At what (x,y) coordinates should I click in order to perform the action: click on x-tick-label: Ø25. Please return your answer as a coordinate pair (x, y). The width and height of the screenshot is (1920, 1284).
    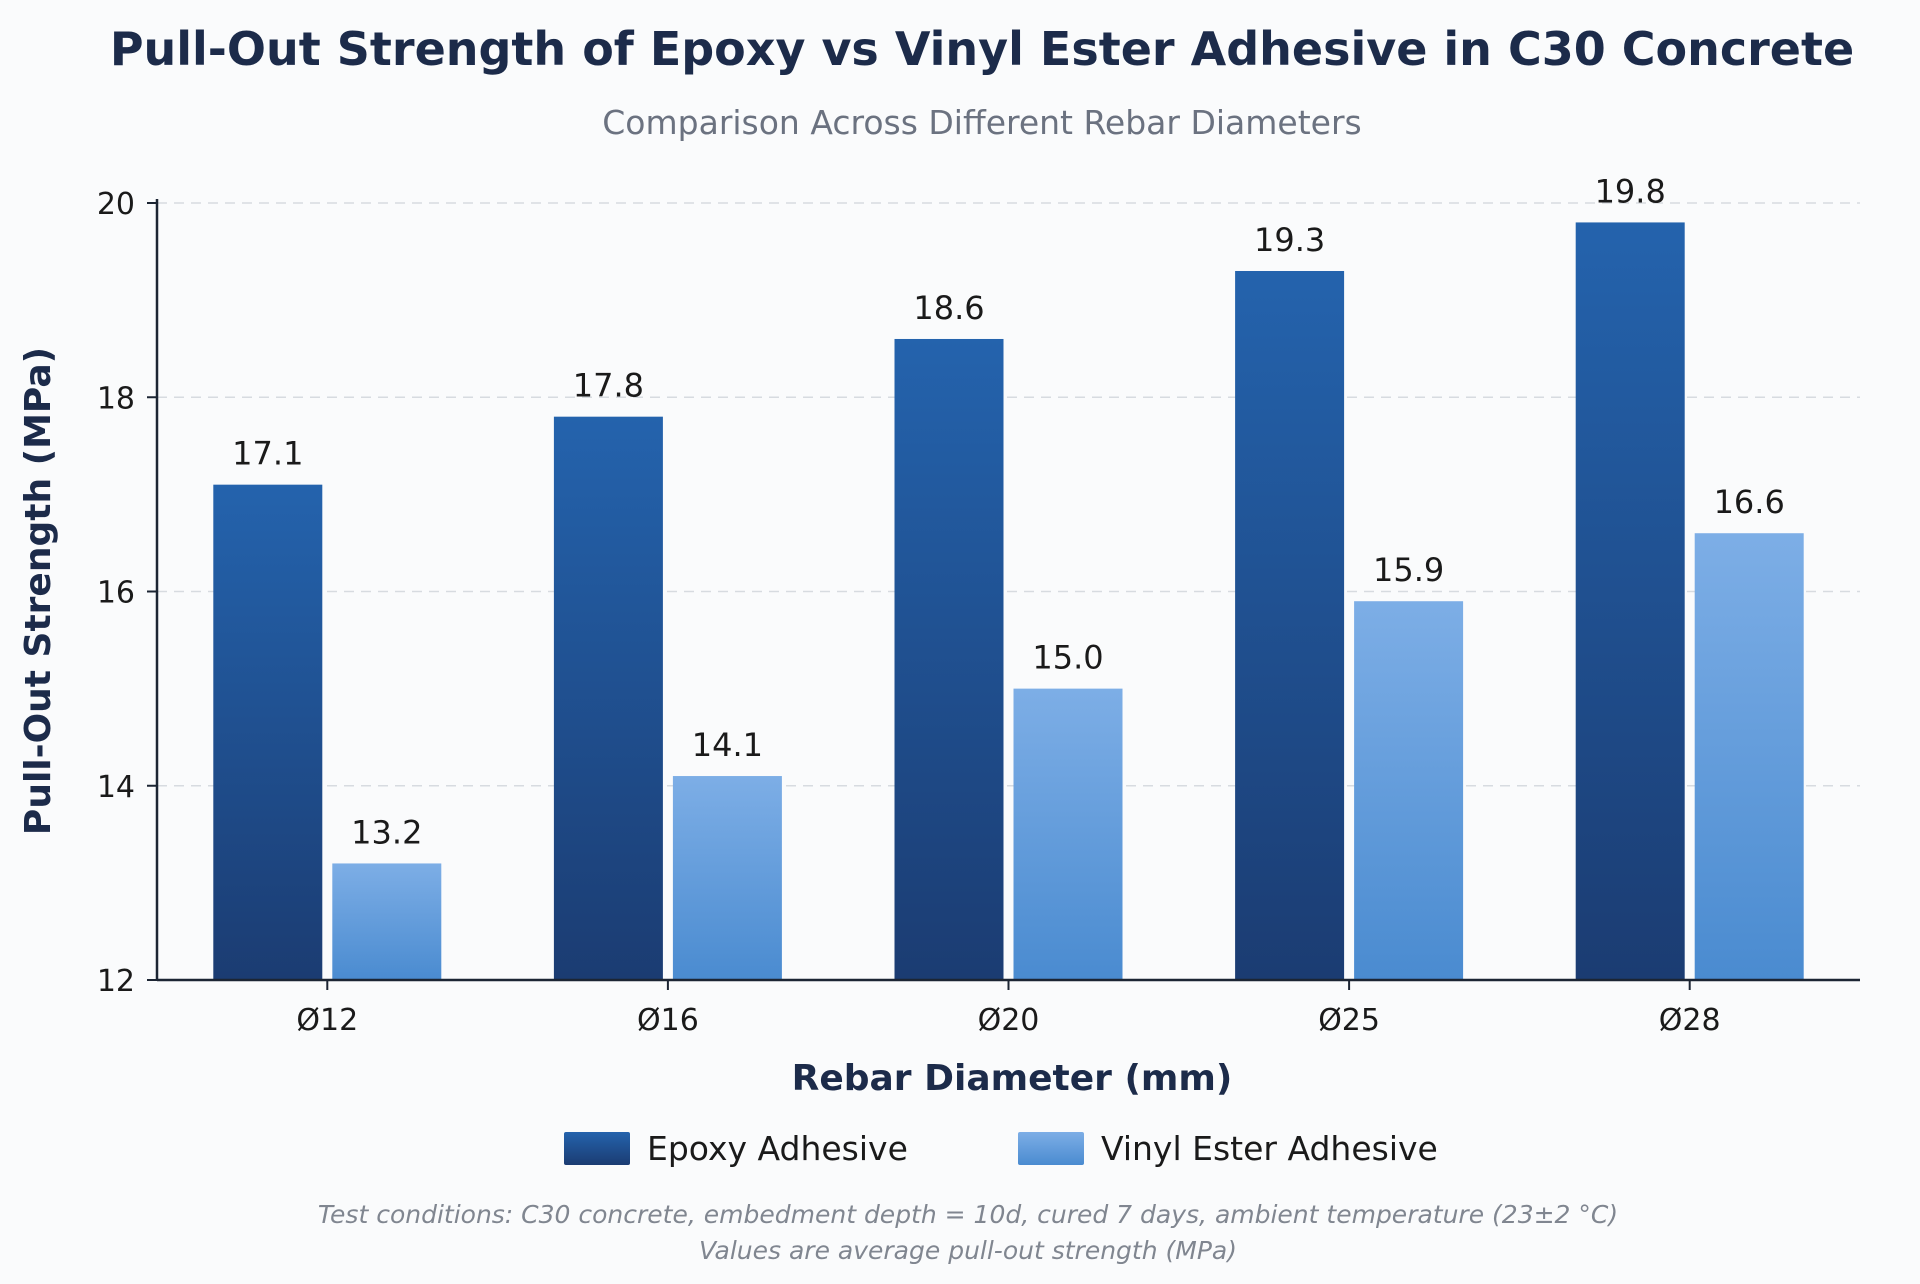
    Looking at the image, I should click on (1349, 1020).